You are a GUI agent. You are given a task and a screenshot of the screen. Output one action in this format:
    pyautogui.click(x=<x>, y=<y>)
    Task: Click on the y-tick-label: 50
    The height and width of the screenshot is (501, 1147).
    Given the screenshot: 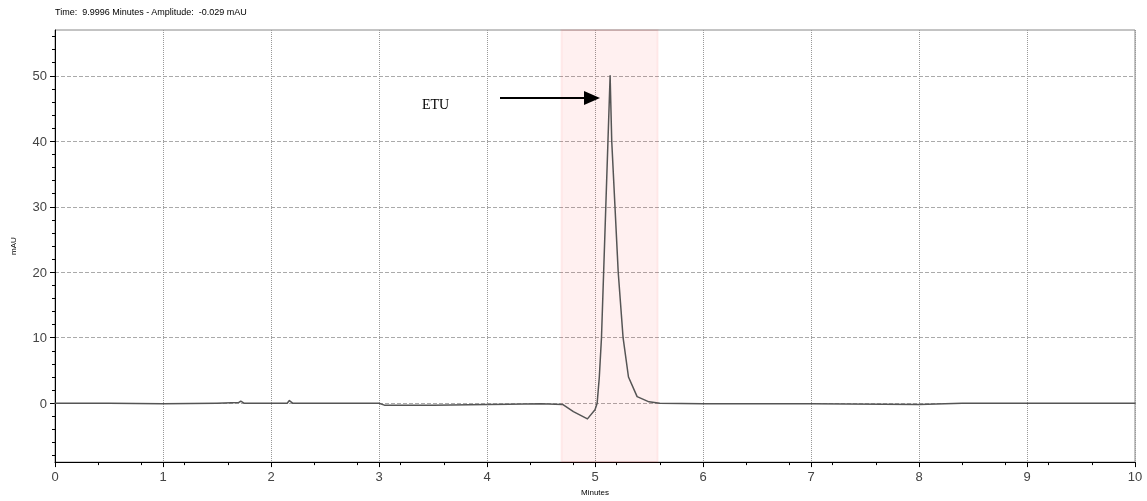 What is the action you would take?
    pyautogui.click(x=39, y=76)
    